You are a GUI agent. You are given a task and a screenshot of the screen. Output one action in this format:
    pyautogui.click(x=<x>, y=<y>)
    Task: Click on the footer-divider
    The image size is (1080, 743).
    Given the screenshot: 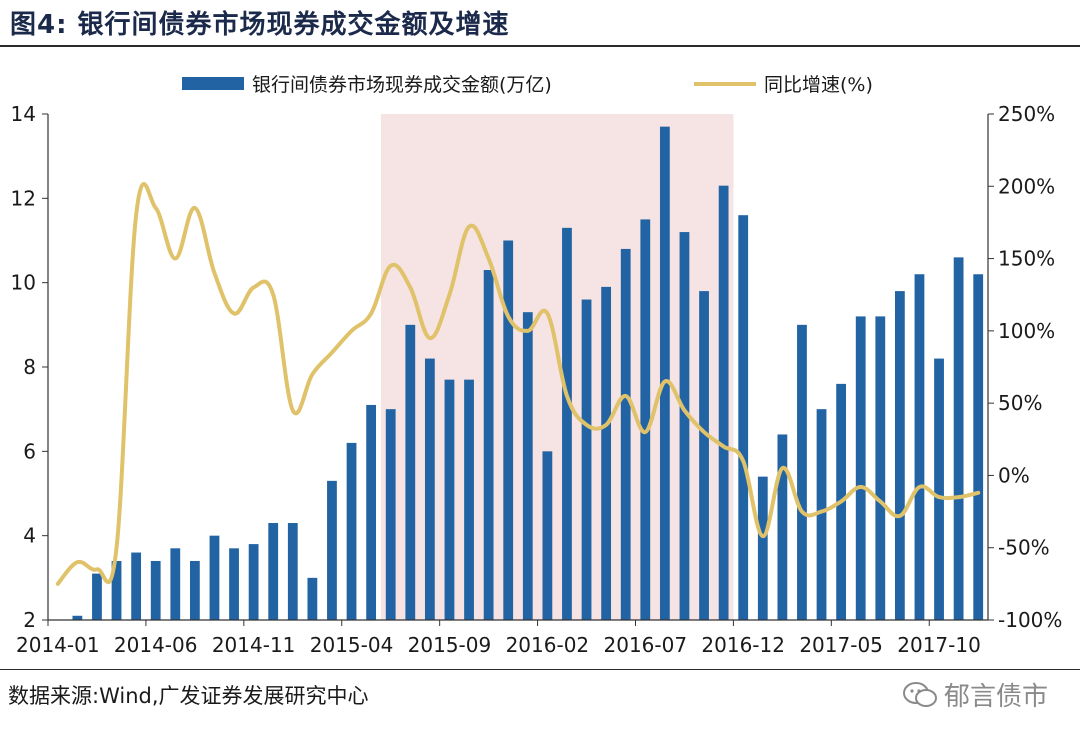 What is the action you would take?
    pyautogui.click(x=540, y=669)
    